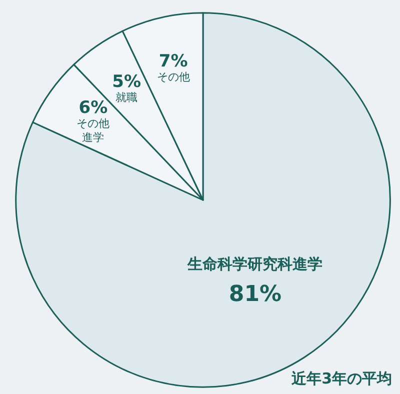 The height and width of the screenshot is (394, 400). I want to click on slice-label: 就職, so click(127, 97).